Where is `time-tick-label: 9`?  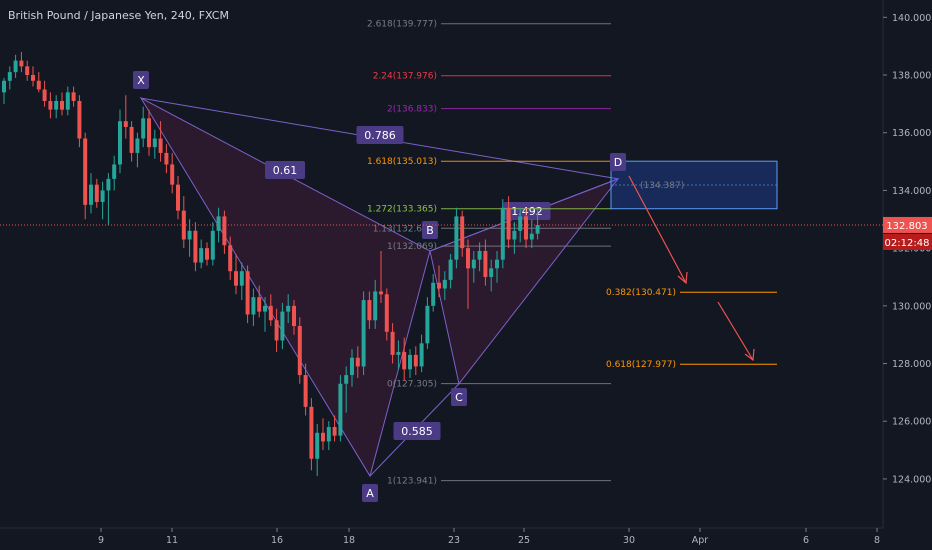 time-tick-label: 9 is located at coordinates (101, 540).